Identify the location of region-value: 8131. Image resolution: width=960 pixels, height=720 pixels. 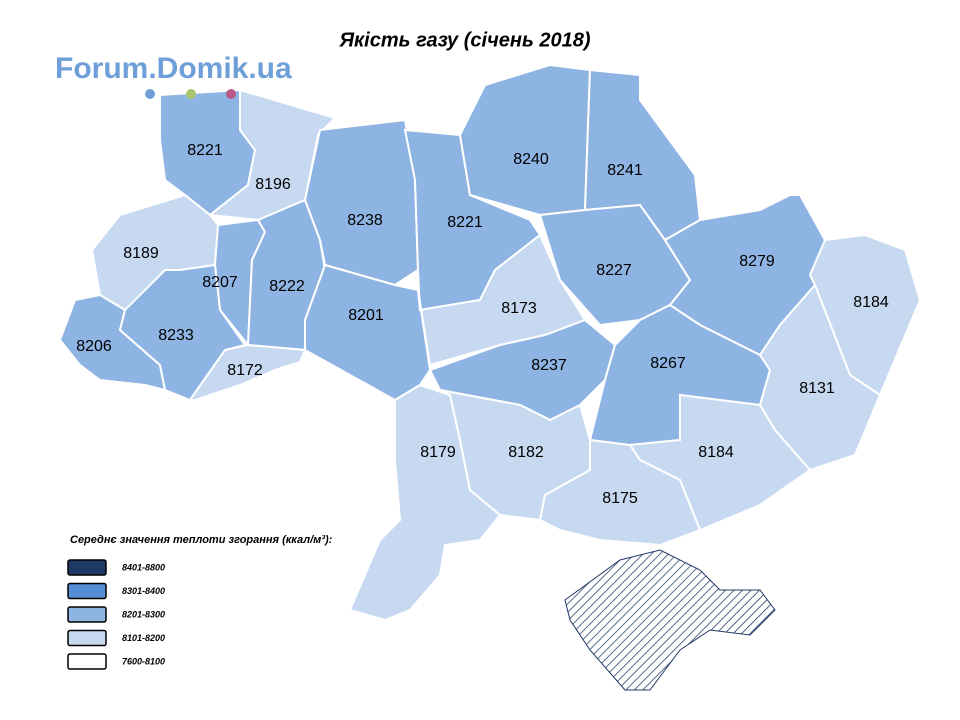
(817, 388).